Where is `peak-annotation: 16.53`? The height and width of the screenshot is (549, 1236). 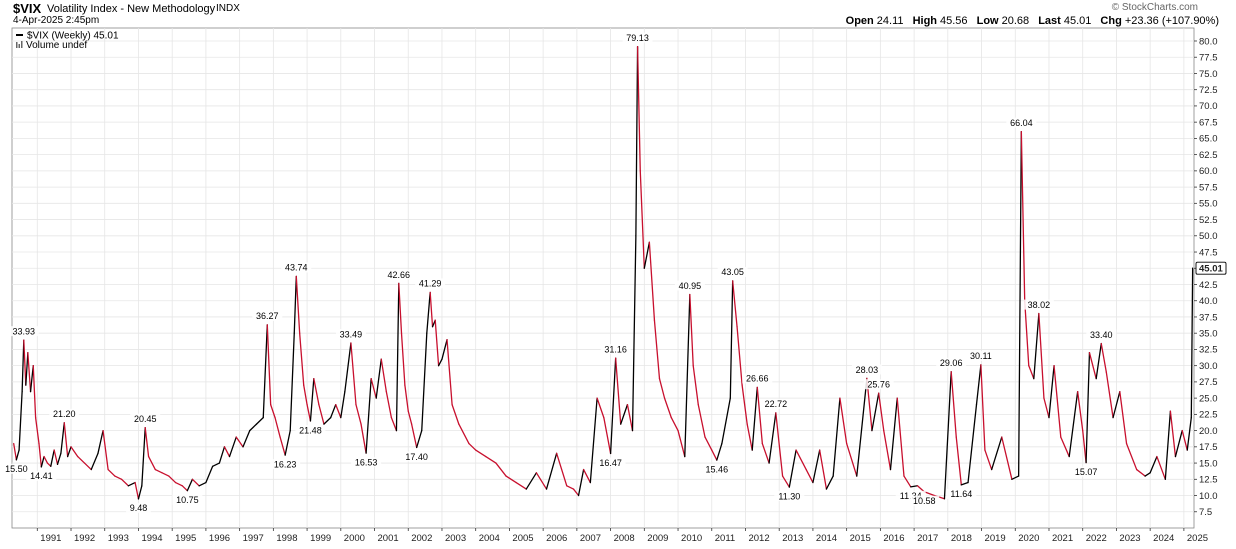 peak-annotation: 16.53 is located at coordinates (366, 462).